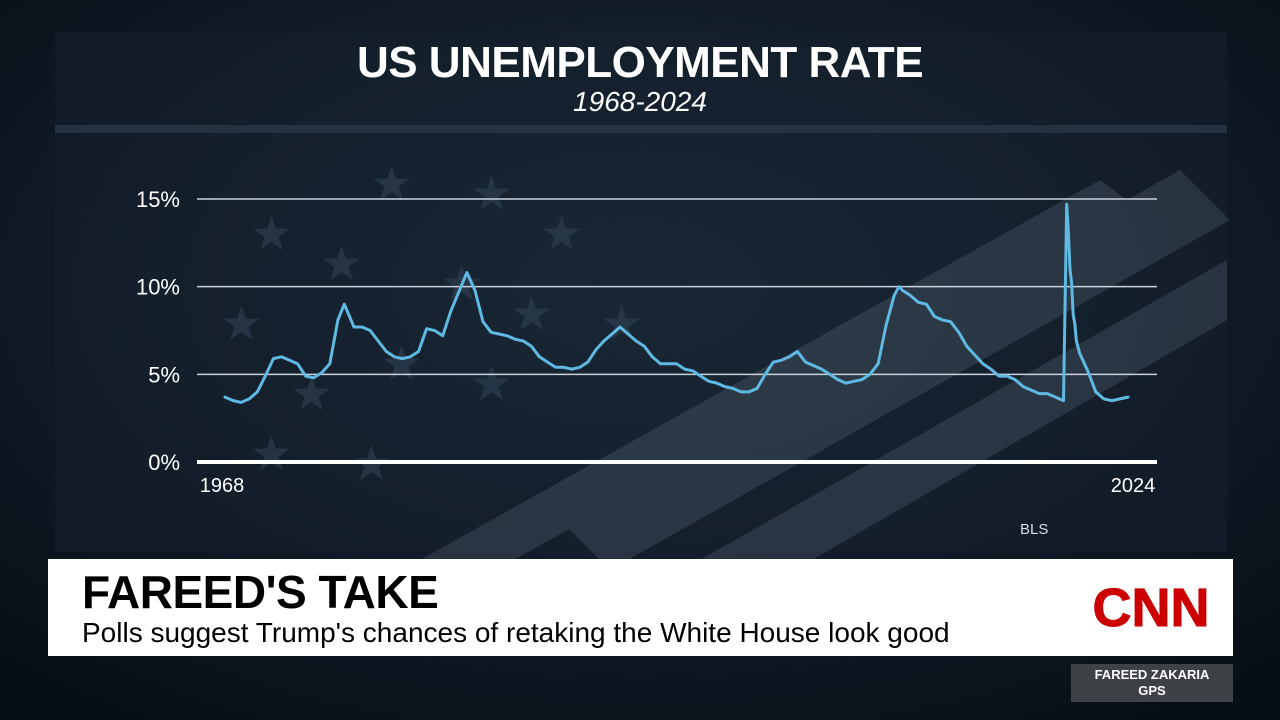 The image size is (1280, 720). What do you see at coordinates (1034, 529) in the screenshot?
I see `chart-source: BLS` at bounding box center [1034, 529].